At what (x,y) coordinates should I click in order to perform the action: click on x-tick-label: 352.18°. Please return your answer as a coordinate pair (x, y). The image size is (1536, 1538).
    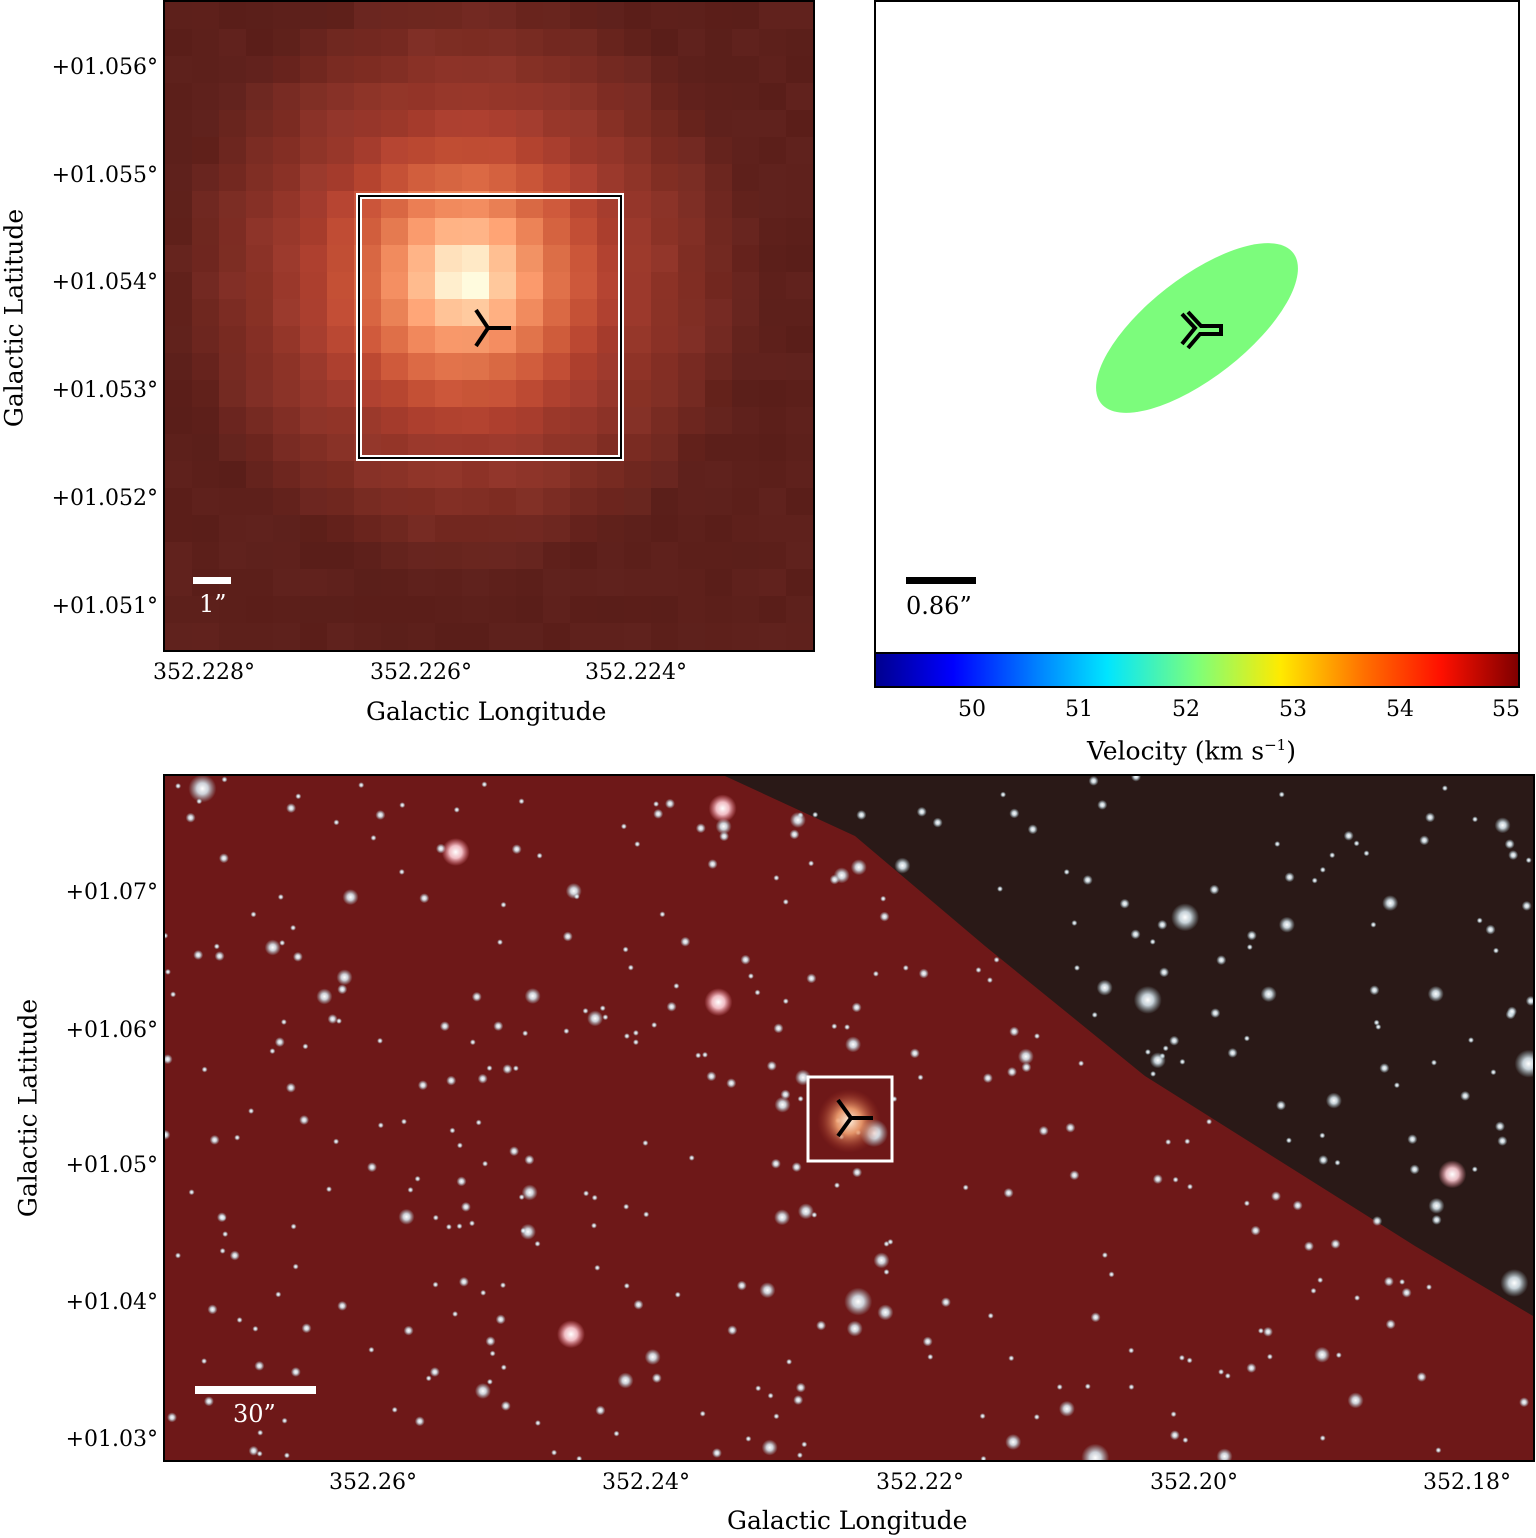
    Looking at the image, I should click on (1467, 1482).